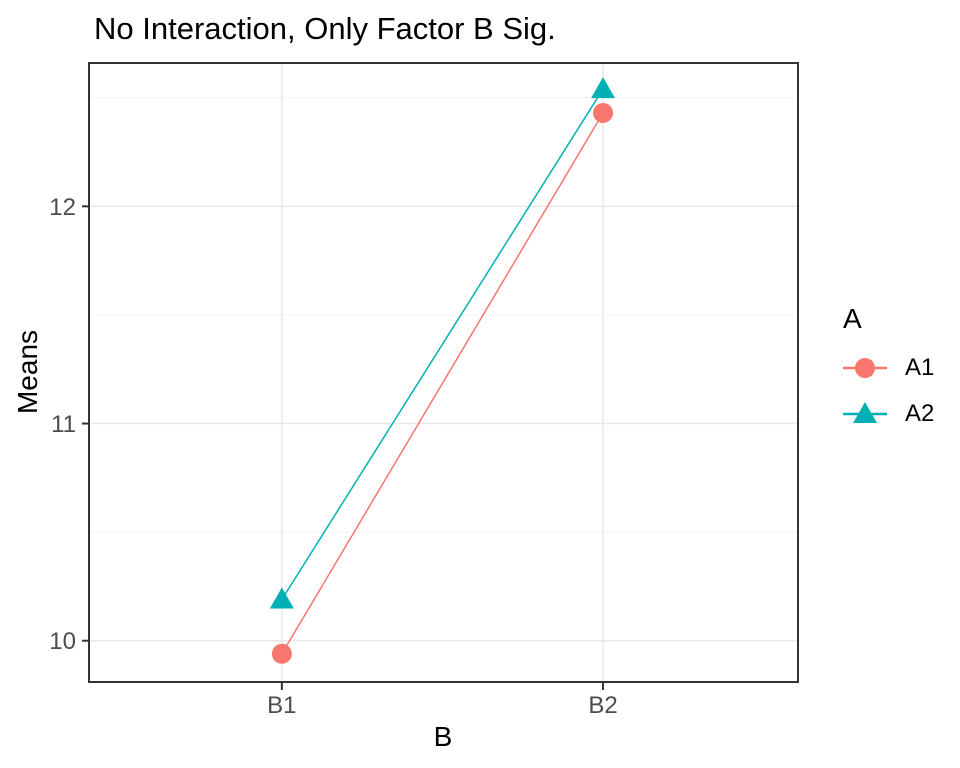 This screenshot has width=960, height=768. Describe the element at coordinates (325, 28) in the screenshot. I see `plot-title: No Interaction, Only Factor B Sig.` at that location.